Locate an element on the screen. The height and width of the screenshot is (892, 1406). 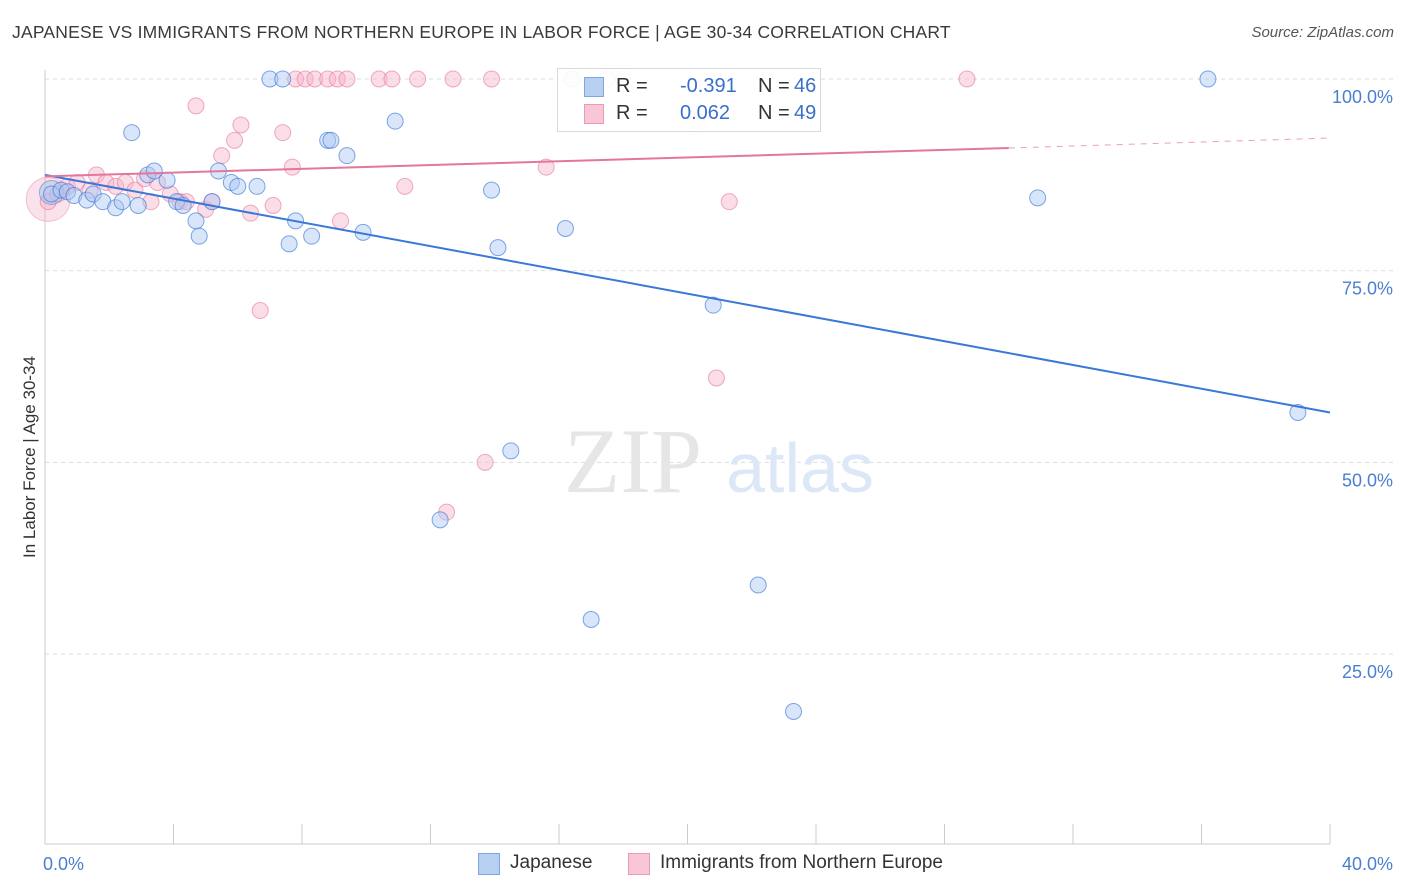
watermark: ZIP atlas is located at coordinates (719, 461).